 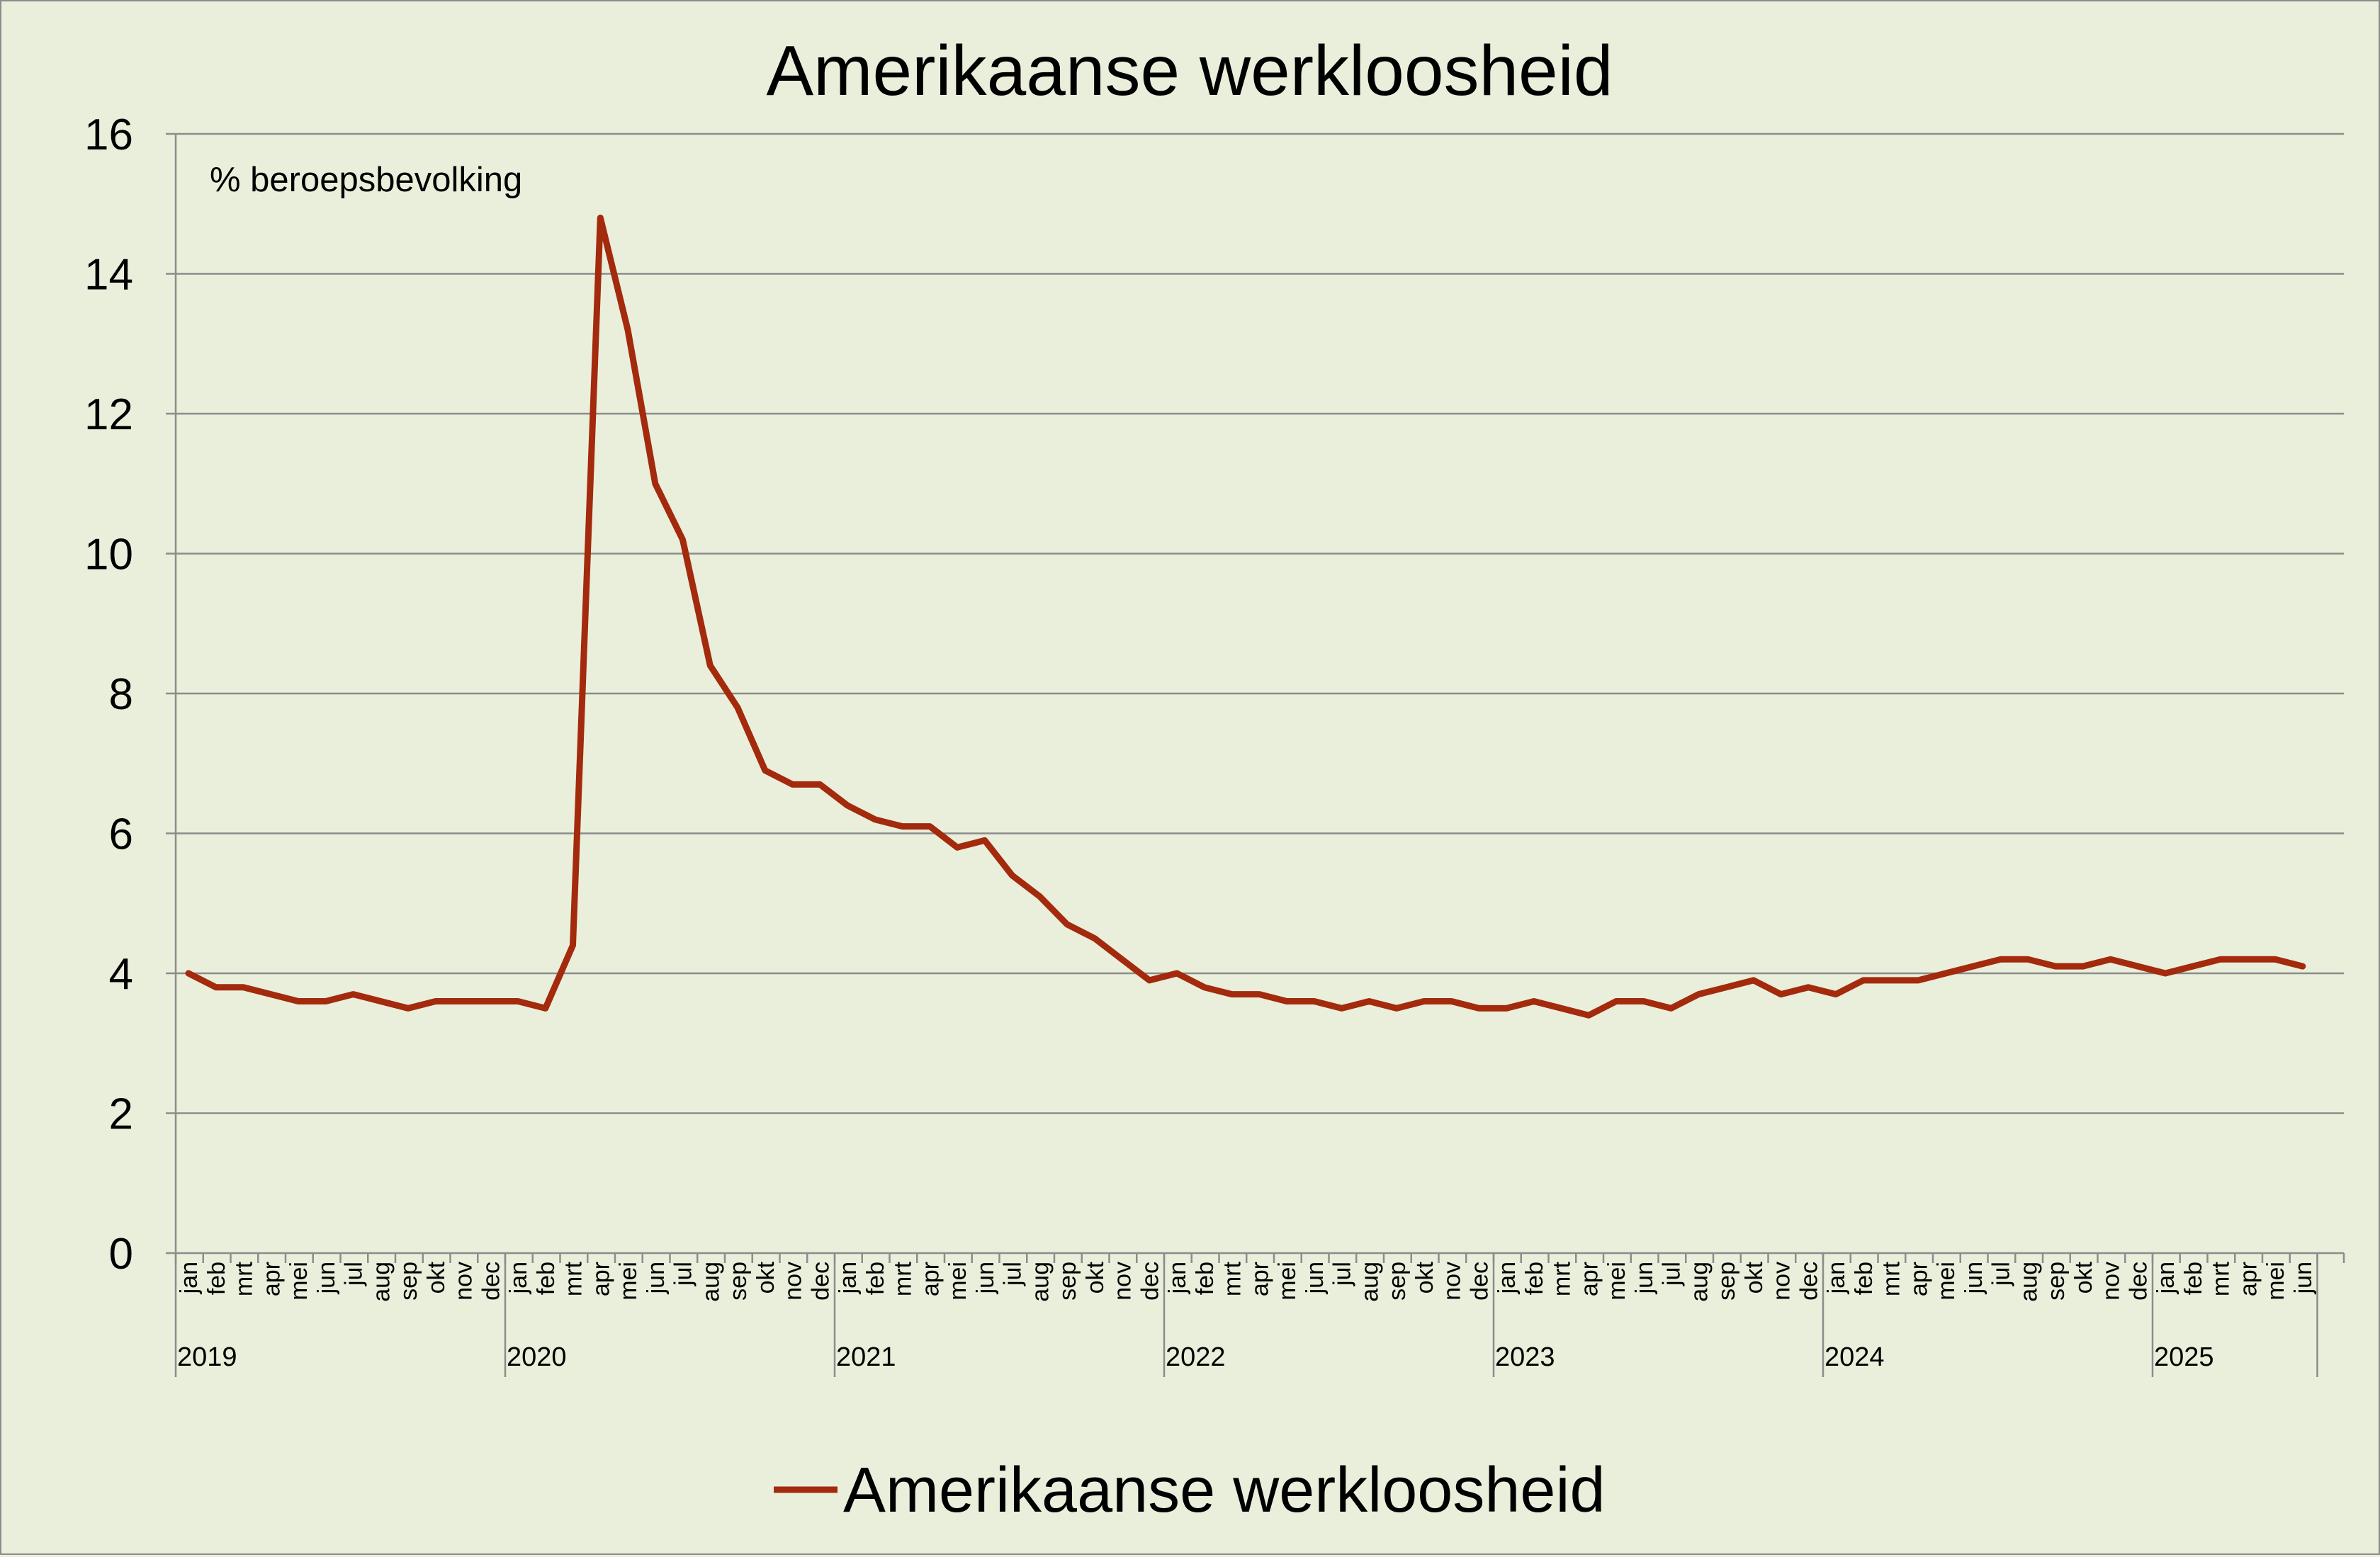 What do you see at coordinates (537, 1357) in the screenshot?
I see `year-label: 2020` at bounding box center [537, 1357].